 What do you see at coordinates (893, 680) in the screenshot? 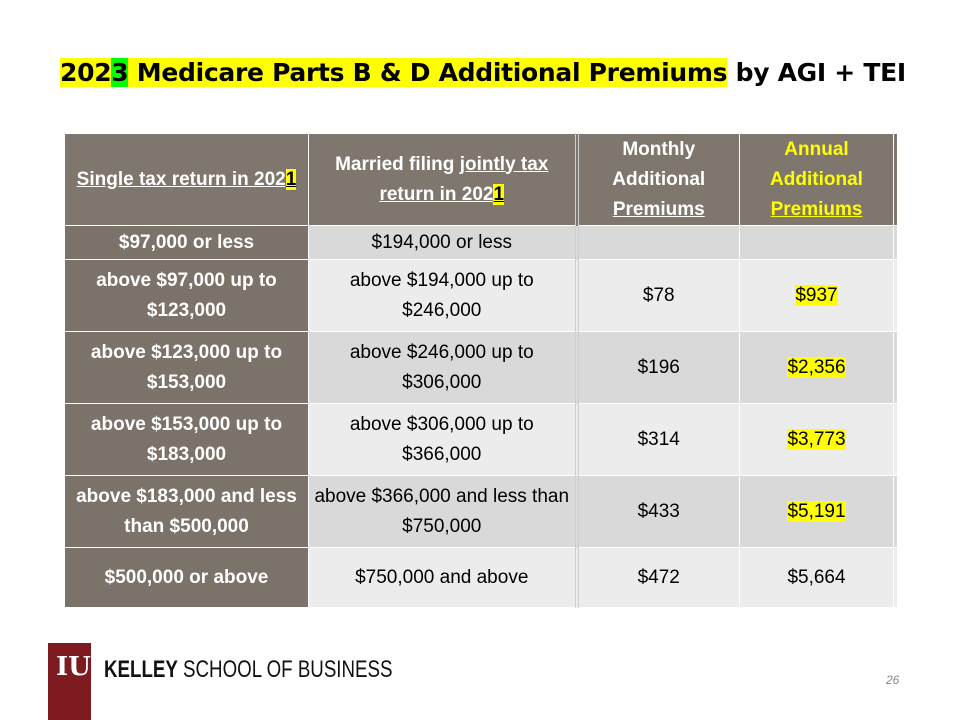
I see `page-number: 26` at bounding box center [893, 680].